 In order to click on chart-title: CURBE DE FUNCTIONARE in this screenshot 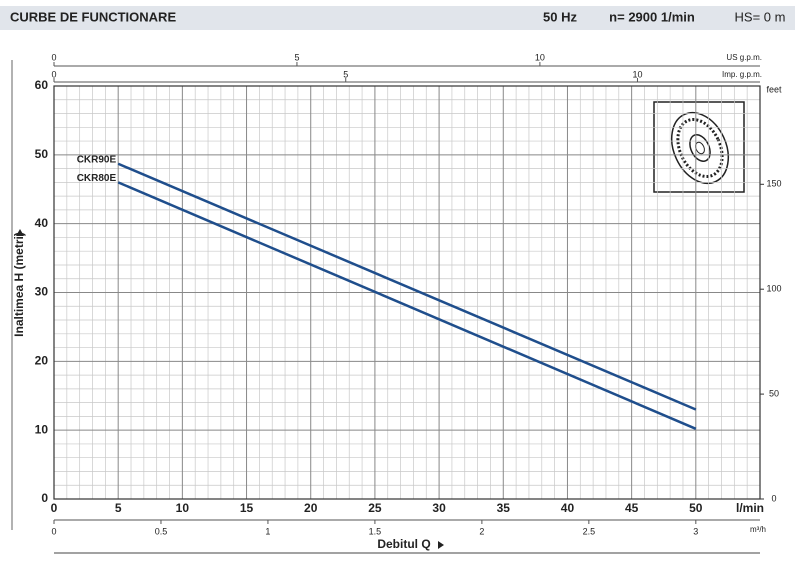, I will do `click(93, 16)`.